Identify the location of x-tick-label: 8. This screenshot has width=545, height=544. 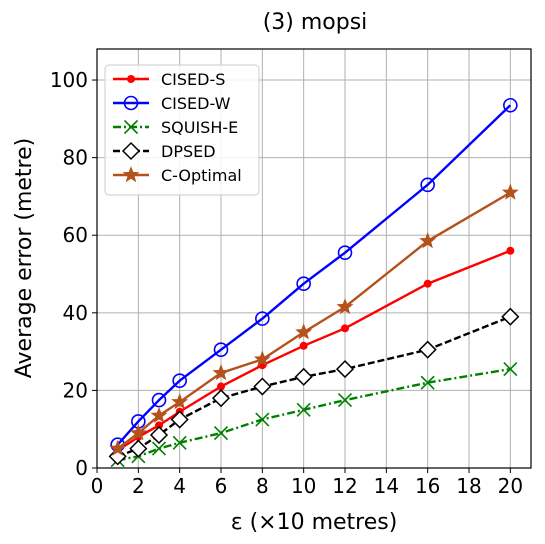
(262, 486).